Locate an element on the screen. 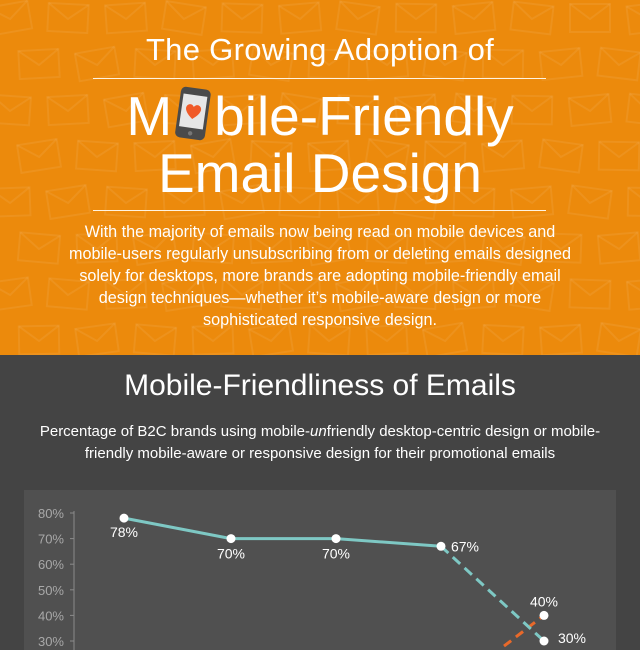 This screenshot has width=640, height=650. series-1-data-label: 70% is located at coordinates (336, 554).